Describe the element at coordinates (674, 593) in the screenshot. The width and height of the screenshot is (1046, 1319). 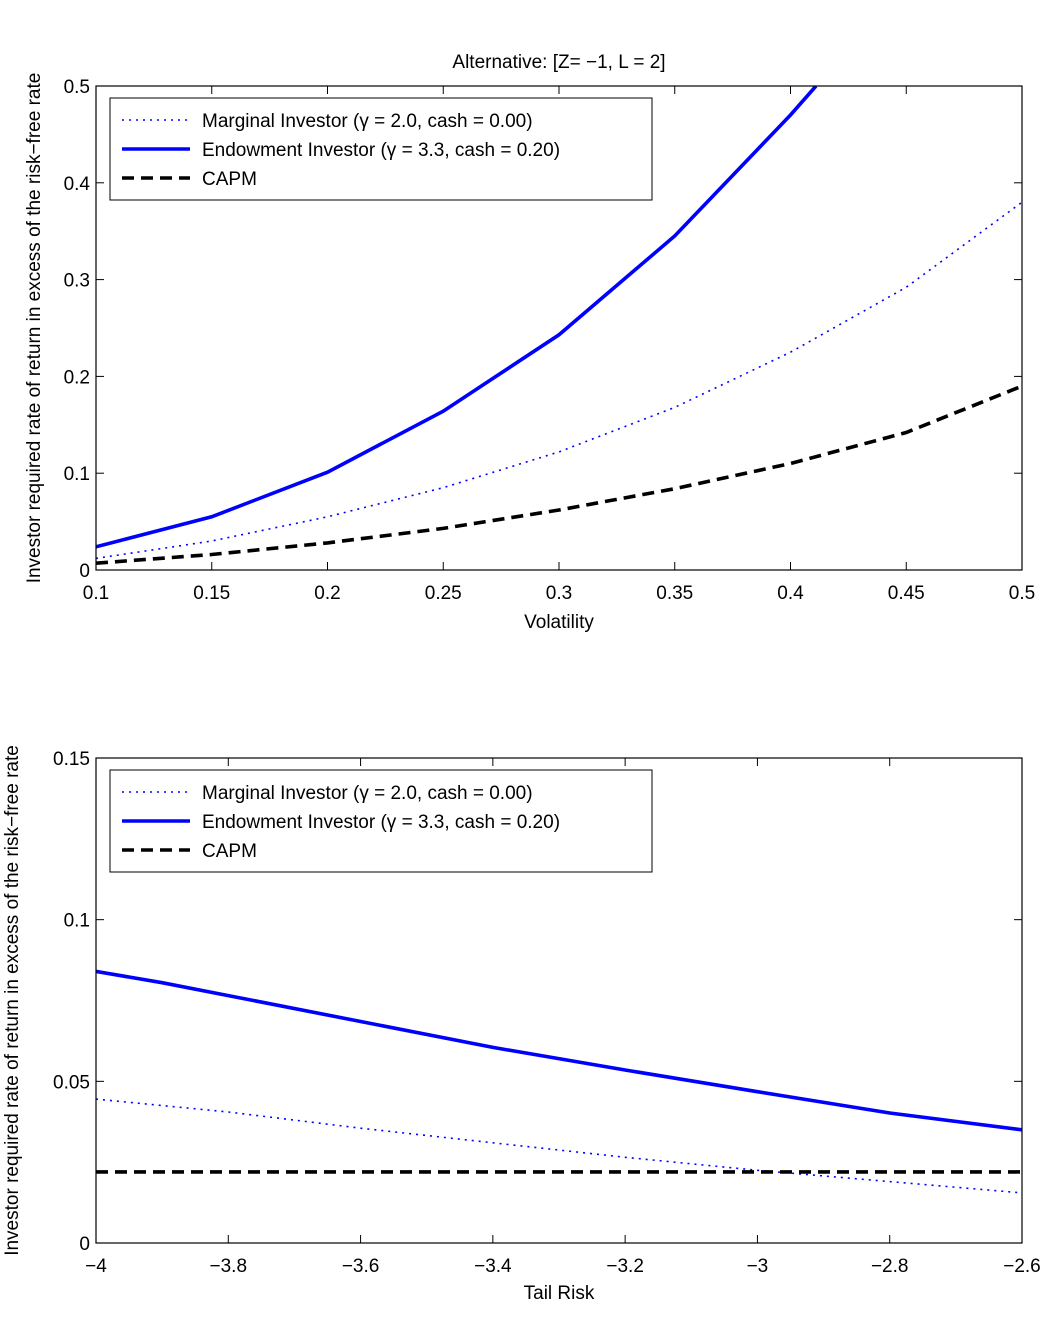
I see `x-tick-label: 0.35` at that location.